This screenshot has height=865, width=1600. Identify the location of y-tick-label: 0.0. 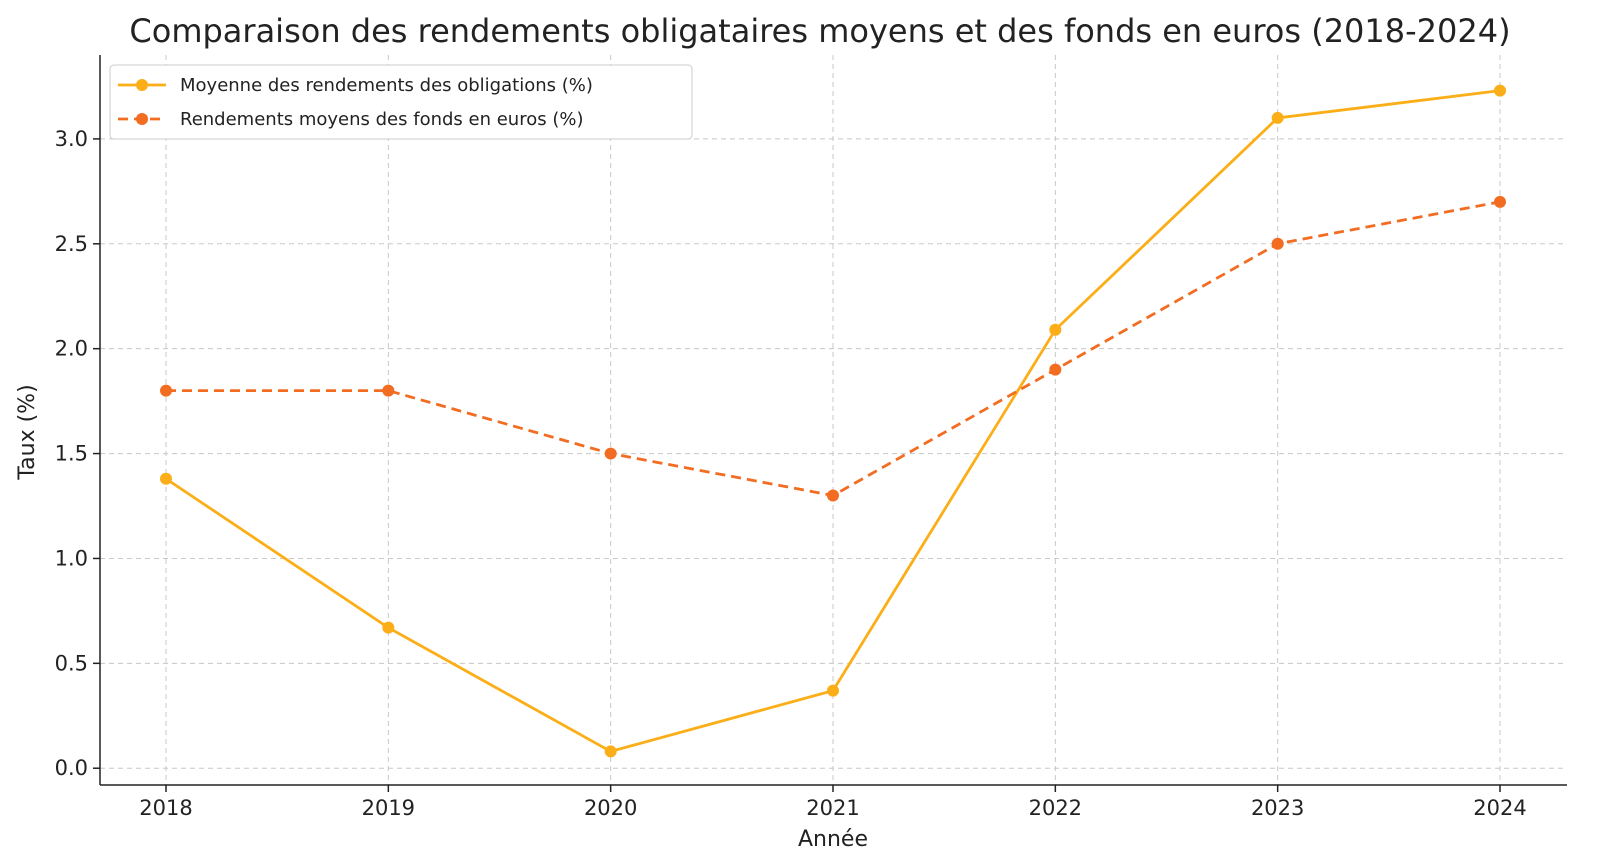
(71, 768).